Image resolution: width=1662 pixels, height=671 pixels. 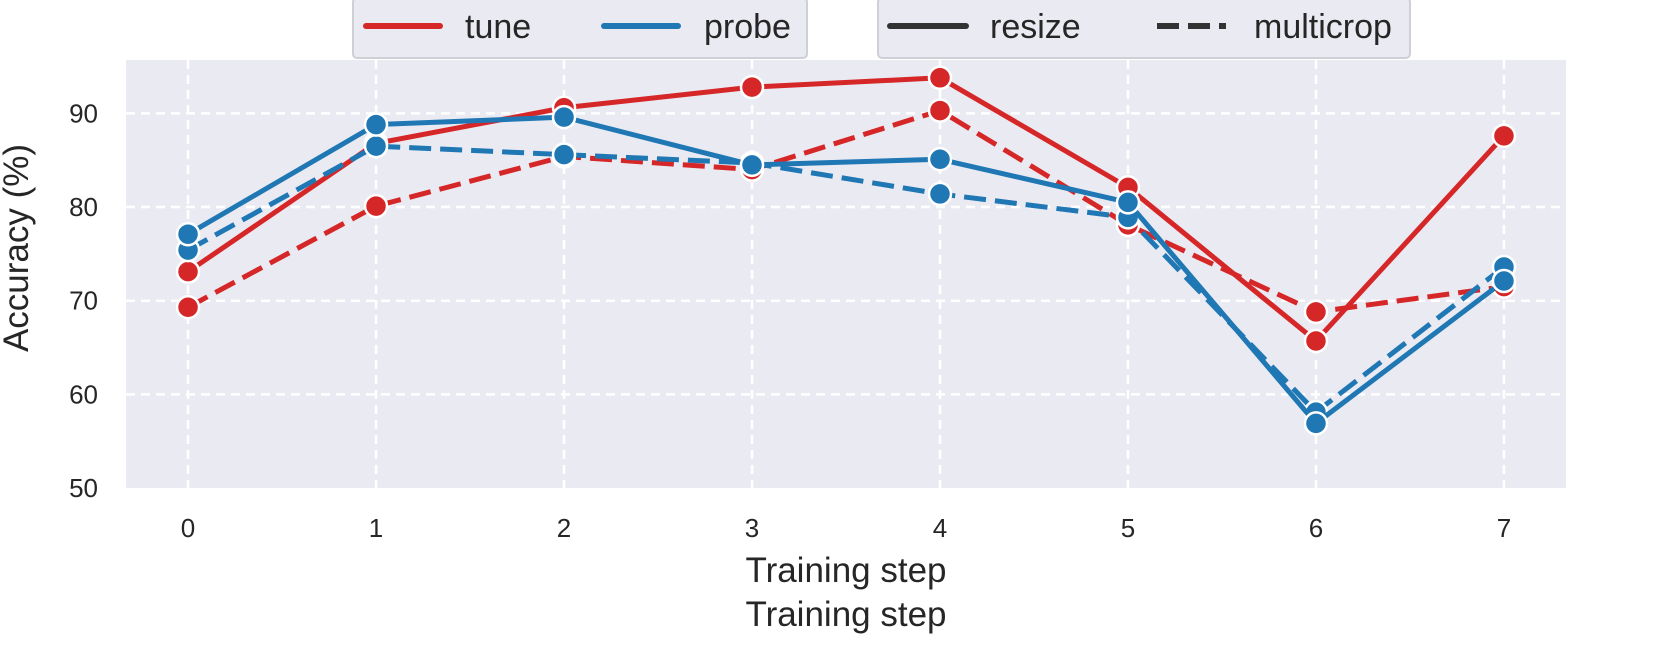 What do you see at coordinates (1504, 528) in the screenshot?
I see `x-tick-label: 7` at bounding box center [1504, 528].